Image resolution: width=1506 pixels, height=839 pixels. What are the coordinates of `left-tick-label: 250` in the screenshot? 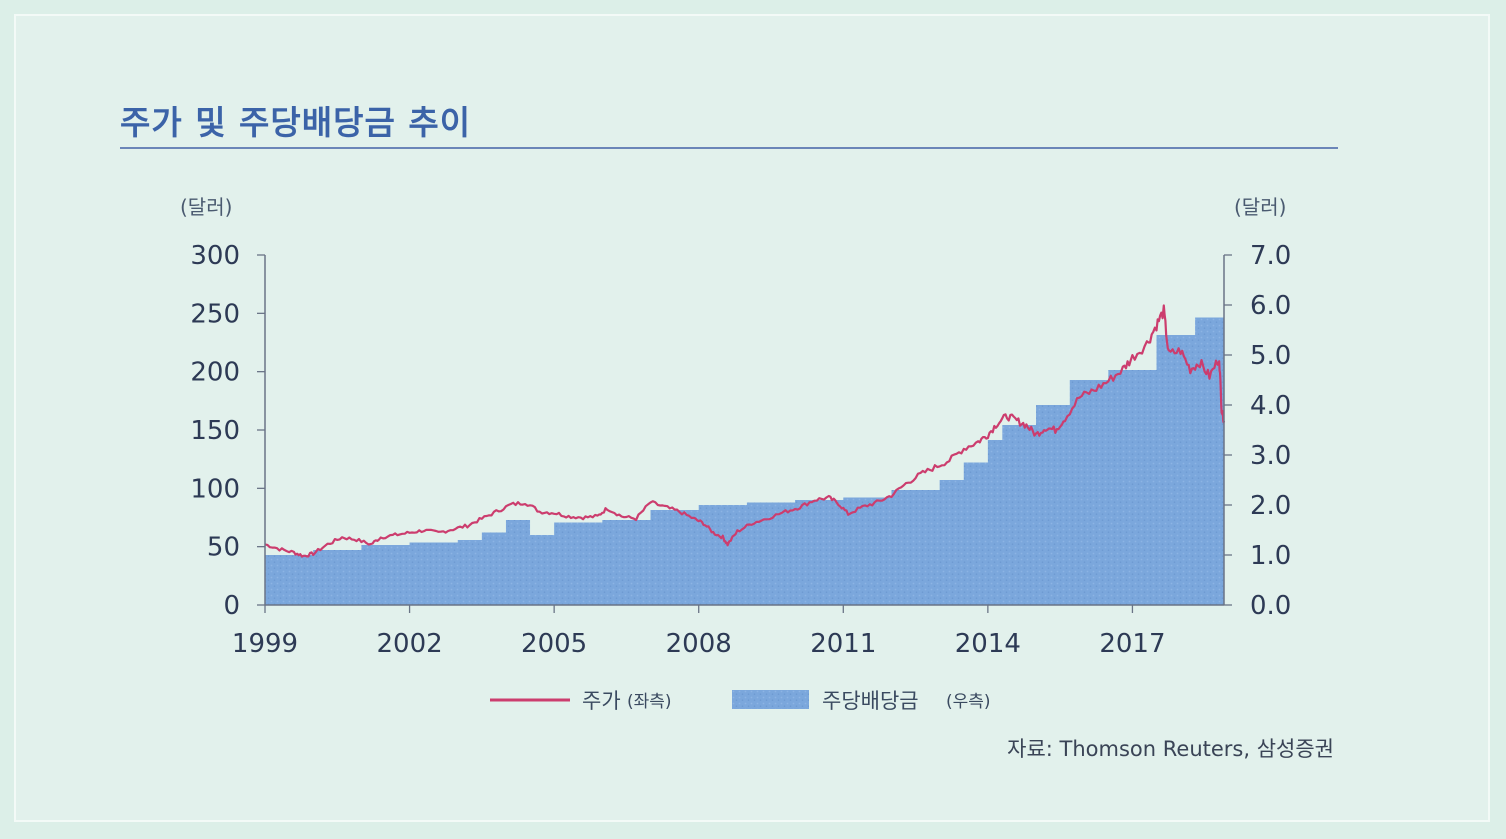 It's located at (215, 314).